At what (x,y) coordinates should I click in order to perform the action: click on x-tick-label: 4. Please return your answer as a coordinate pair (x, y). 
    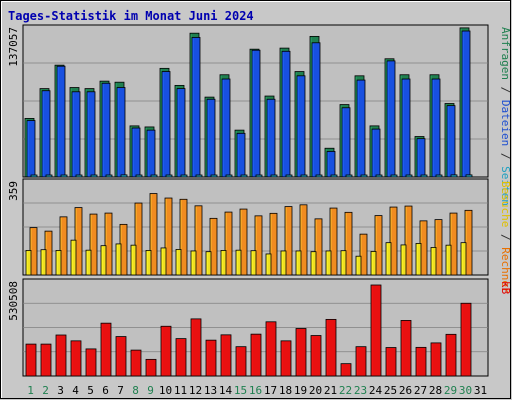
    Looking at the image, I should click on (75, 390).